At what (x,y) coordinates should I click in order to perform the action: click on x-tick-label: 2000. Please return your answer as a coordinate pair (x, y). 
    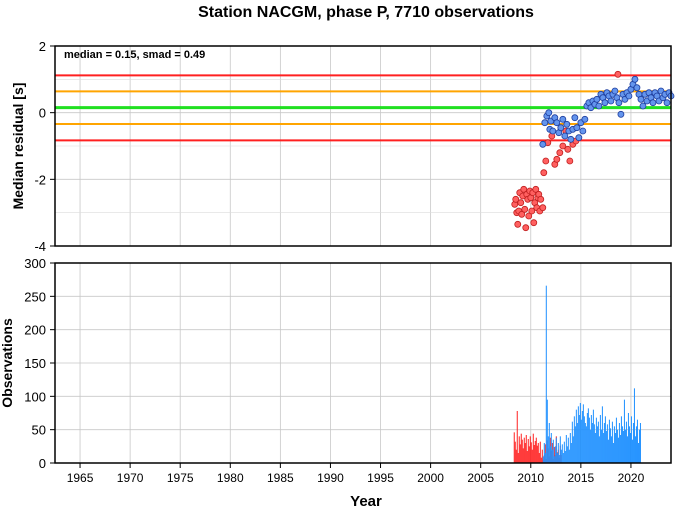
    Looking at the image, I should click on (430, 478).